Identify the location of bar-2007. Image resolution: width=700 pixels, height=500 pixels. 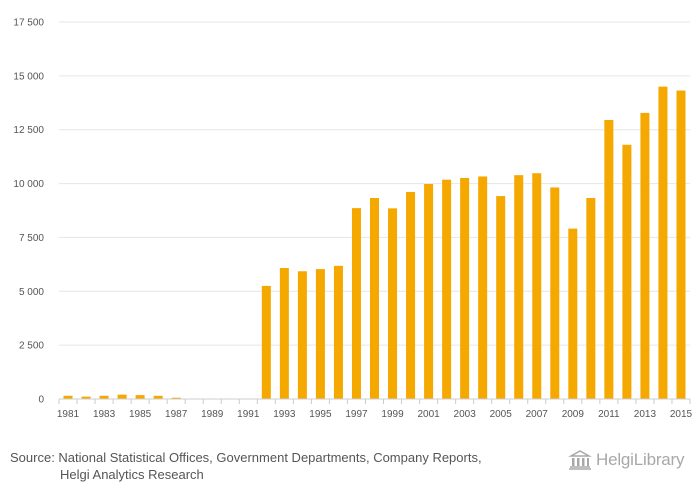
(537, 286).